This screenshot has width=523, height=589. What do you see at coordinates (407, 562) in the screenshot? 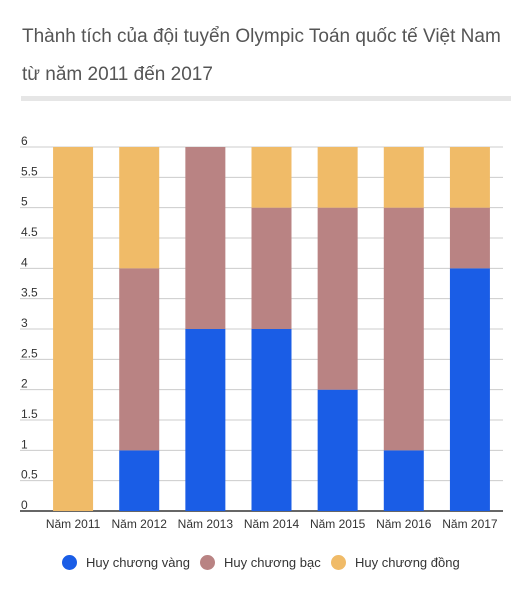
I see `legend-label: Huy chương đồng` at bounding box center [407, 562].